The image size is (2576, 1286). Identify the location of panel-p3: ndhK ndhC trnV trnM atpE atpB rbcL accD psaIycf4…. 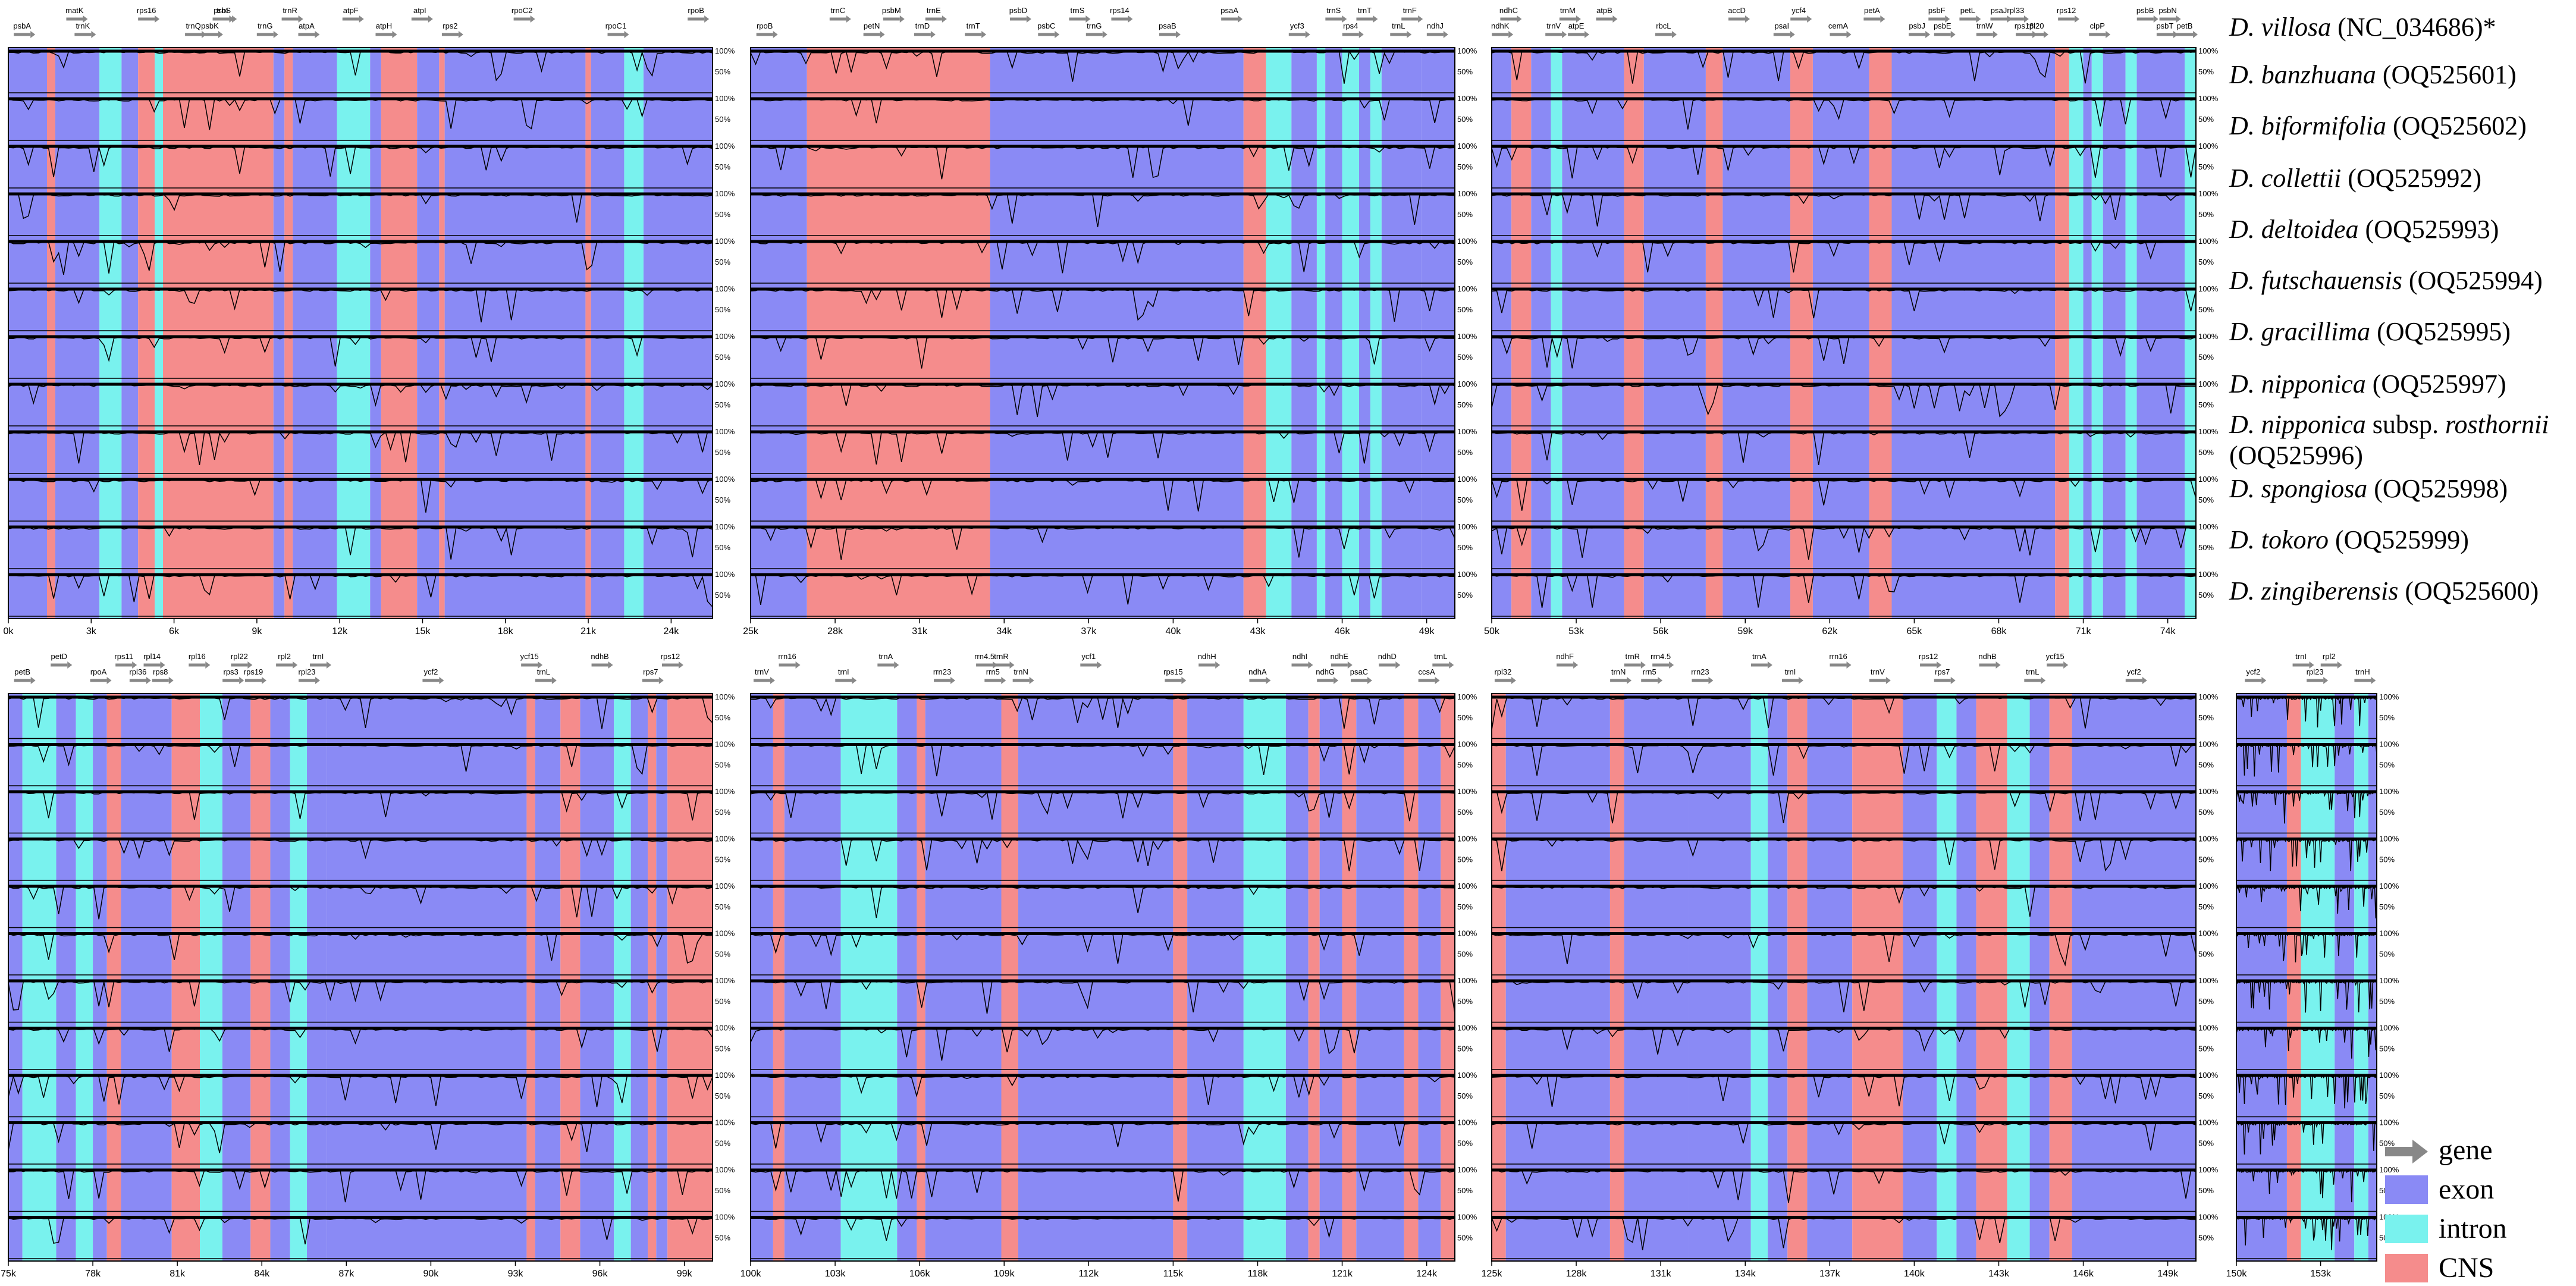
(1851, 321).